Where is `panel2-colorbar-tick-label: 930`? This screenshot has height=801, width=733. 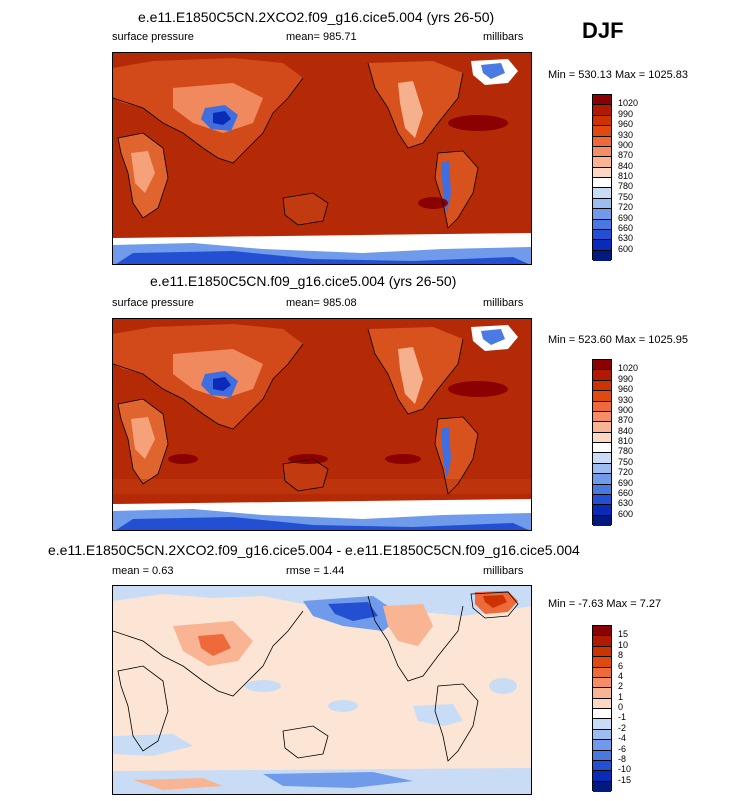 panel2-colorbar-tick-label: 930 is located at coordinates (626, 399).